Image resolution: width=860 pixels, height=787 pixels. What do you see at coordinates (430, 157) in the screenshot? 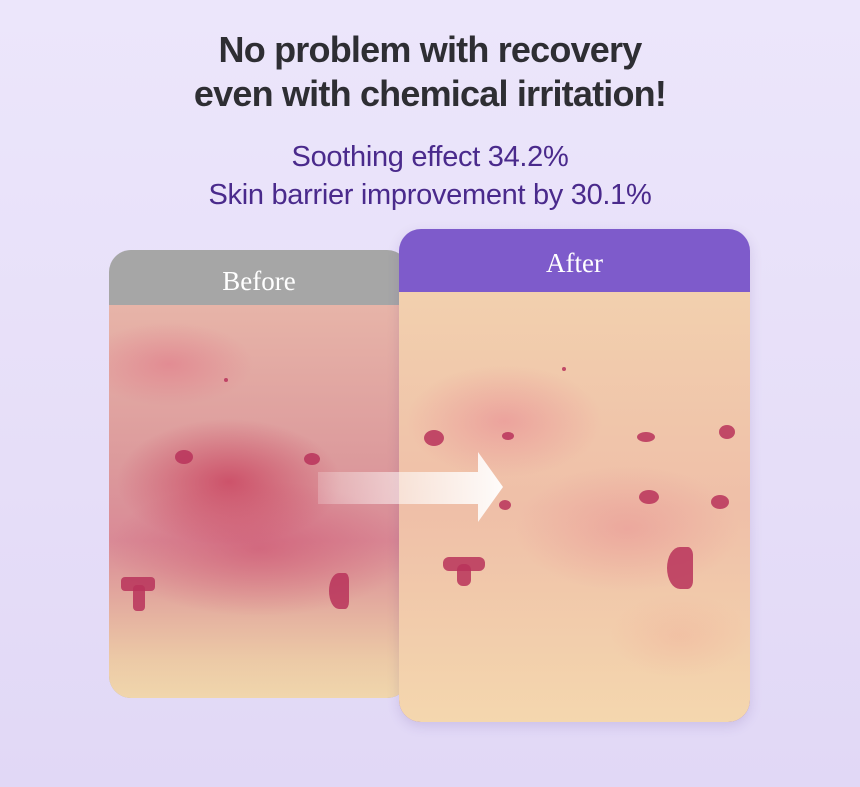
I see `claim-soothing: Soothing effect 34.2%` at bounding box center [430, 157].